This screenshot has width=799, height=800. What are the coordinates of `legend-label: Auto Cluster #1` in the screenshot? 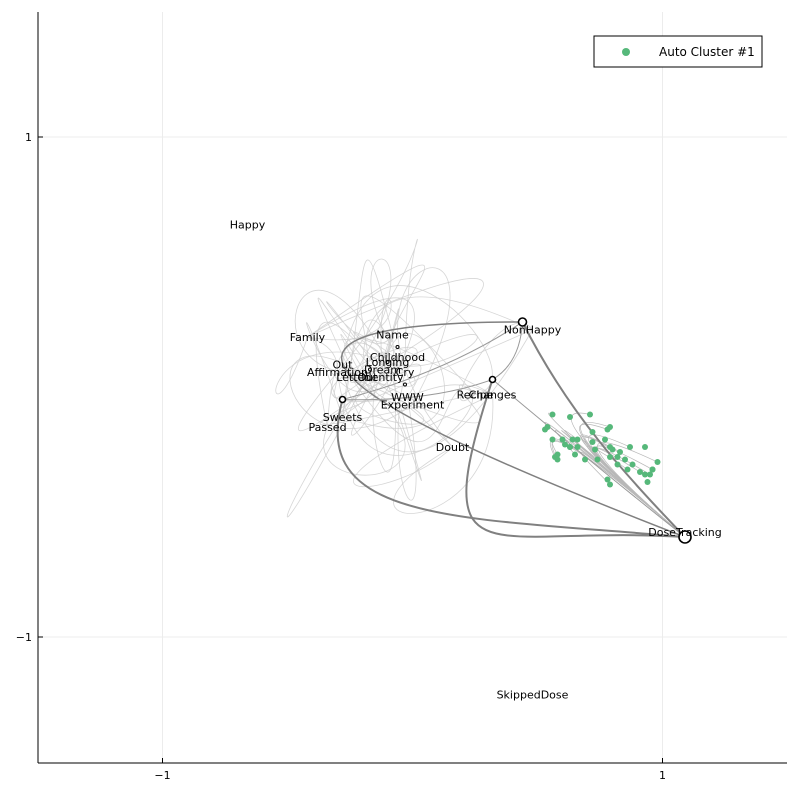 It's located at (707, 52).